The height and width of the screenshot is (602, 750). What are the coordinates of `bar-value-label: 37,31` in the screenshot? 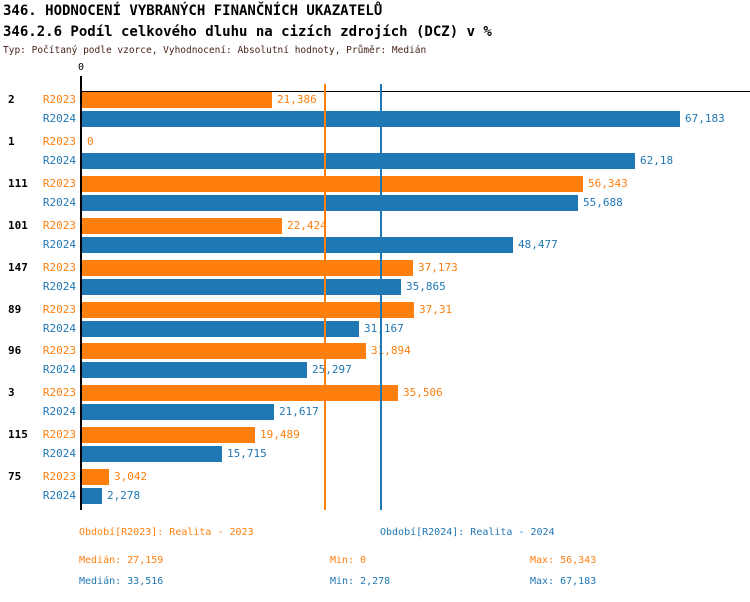 It's located at (436, 309).